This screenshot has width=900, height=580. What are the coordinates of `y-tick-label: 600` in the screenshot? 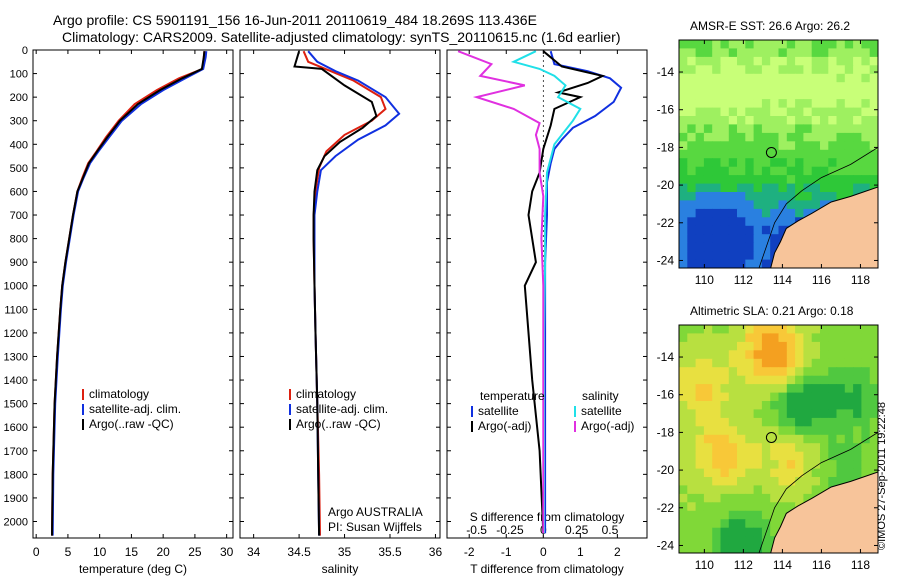 It's located at (19, 192).